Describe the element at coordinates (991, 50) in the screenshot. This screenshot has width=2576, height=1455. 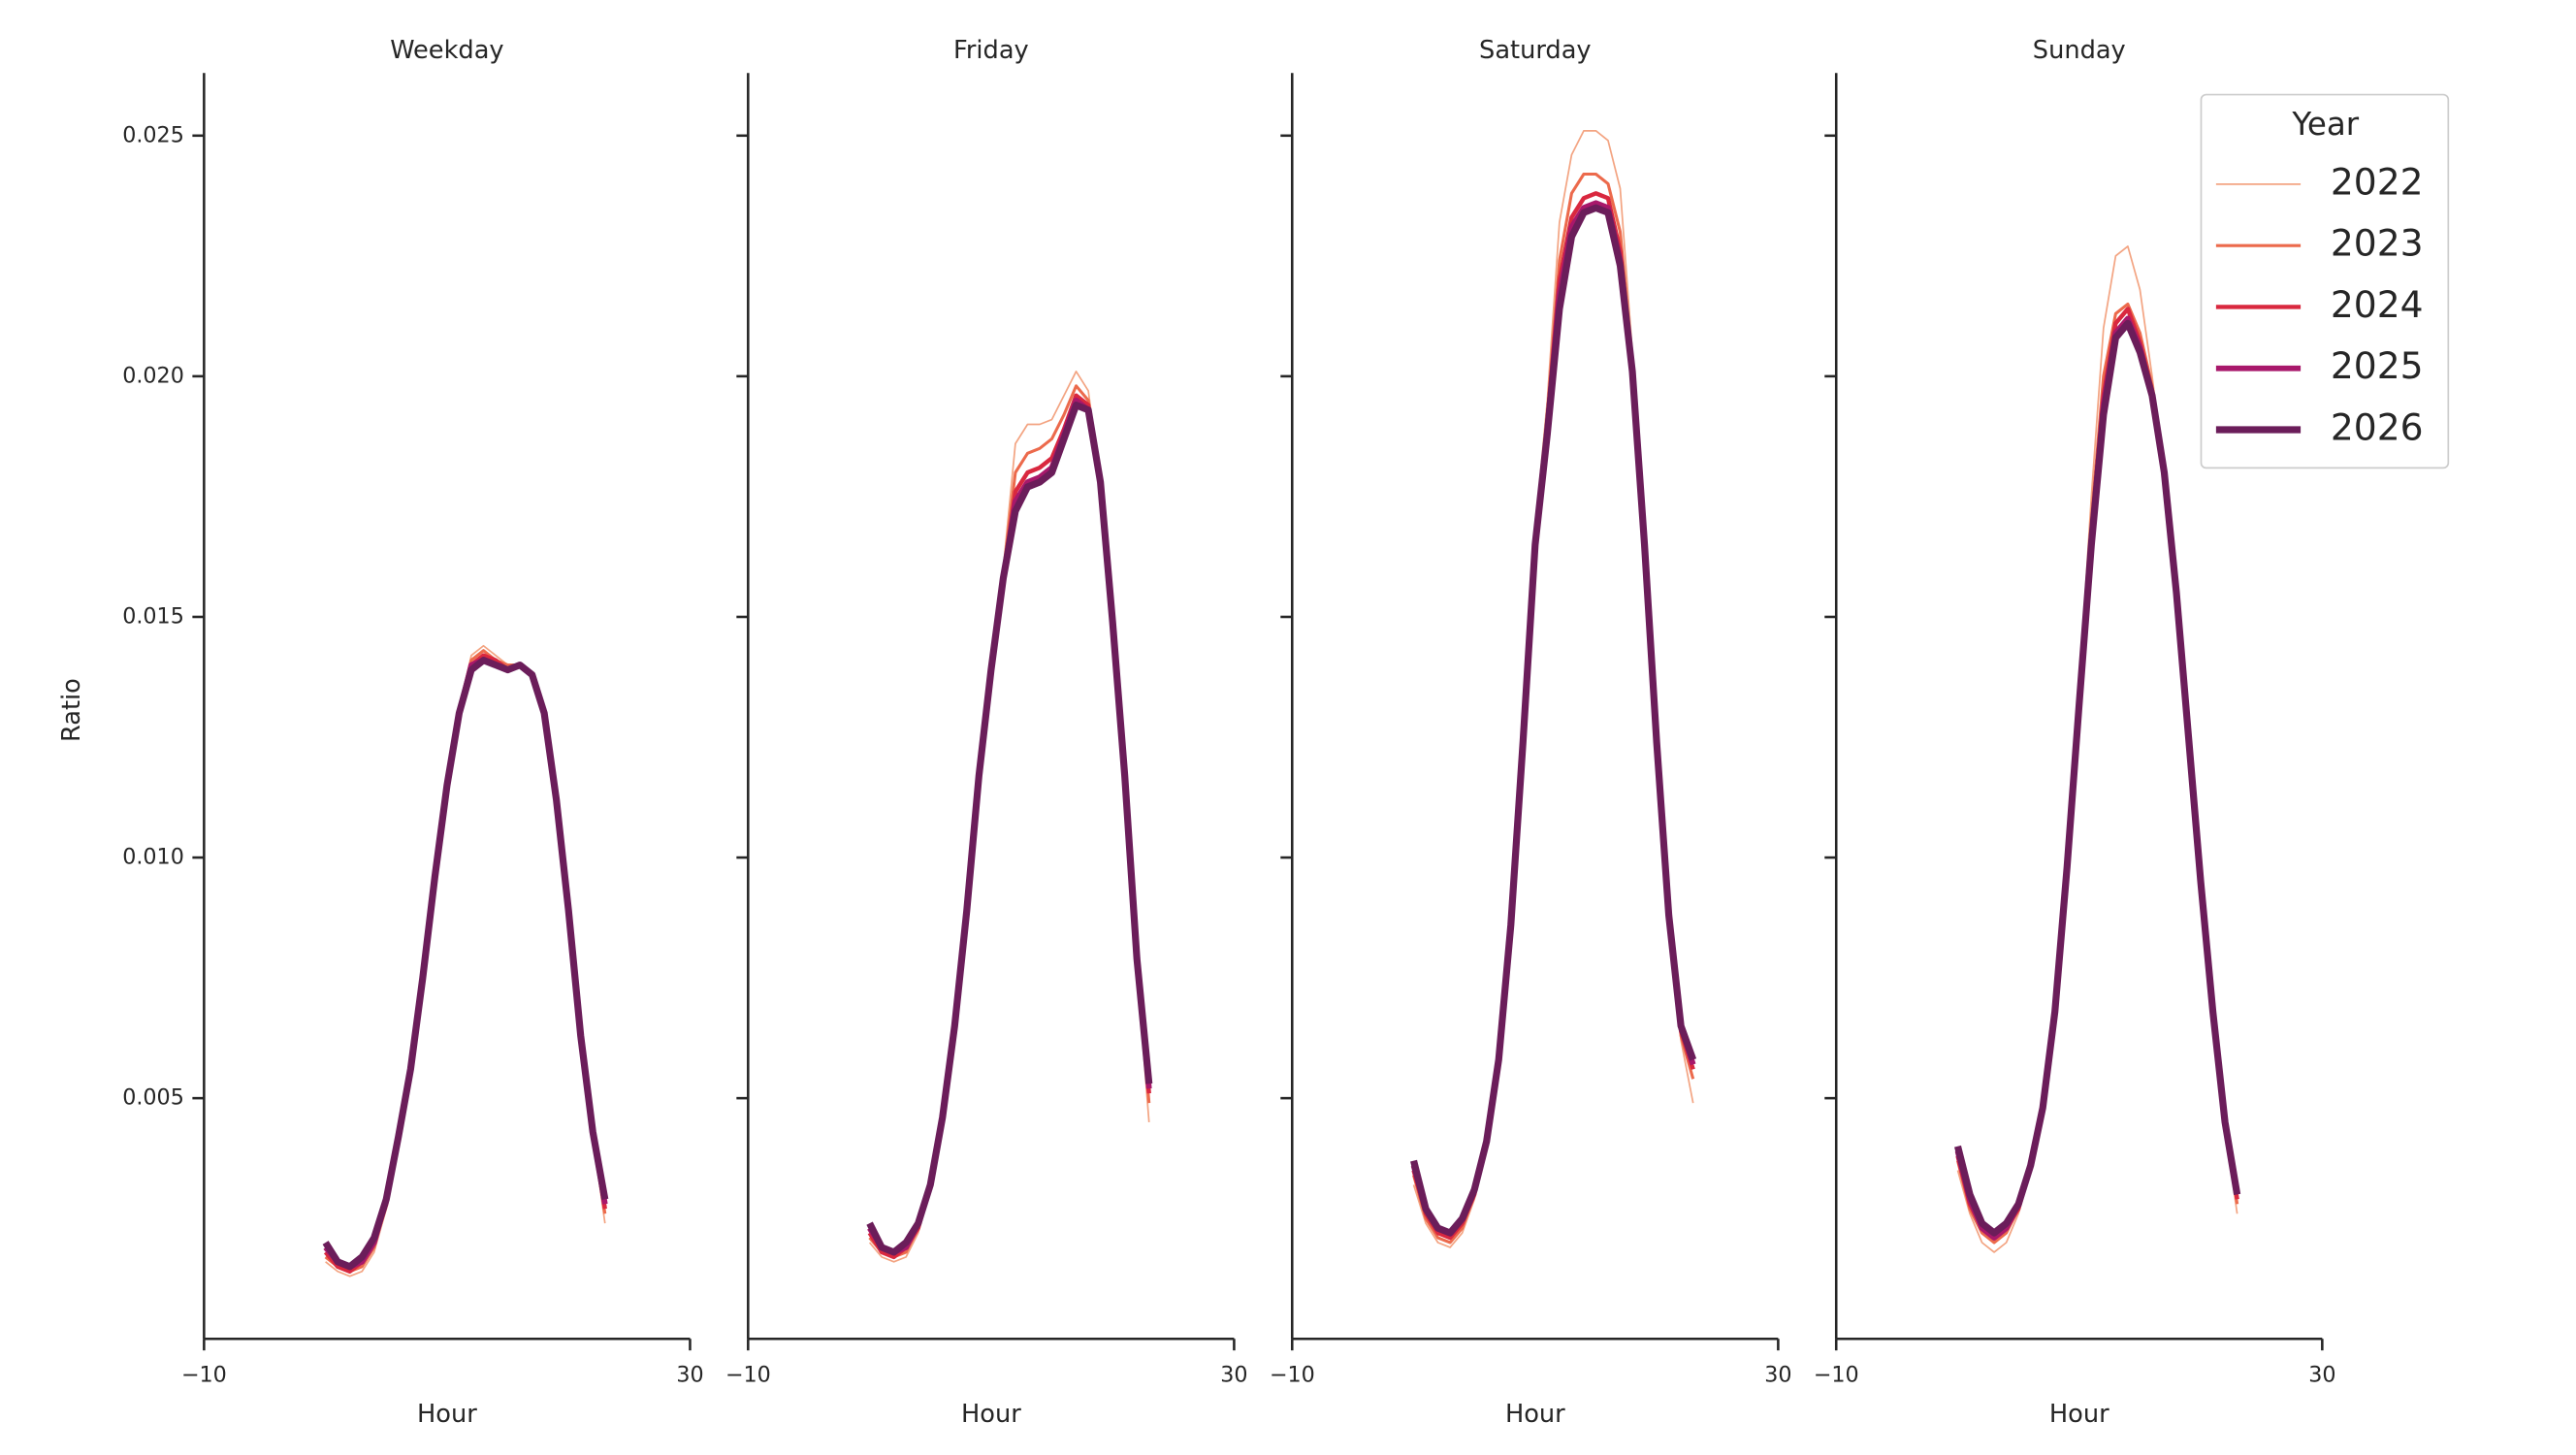
I see `facet-title: Friday` at that location.